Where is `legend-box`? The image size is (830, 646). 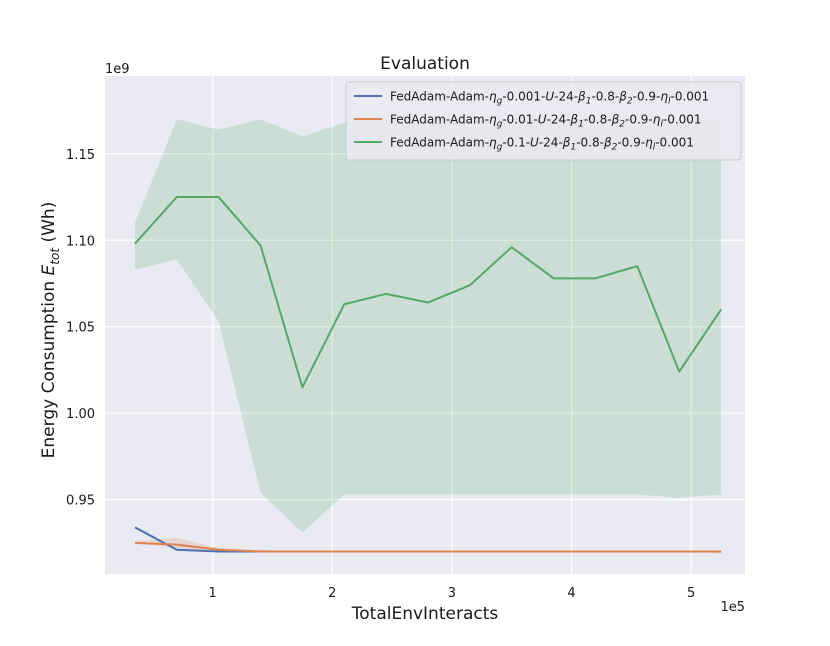 legend-box is located at coordinates (543, 121).